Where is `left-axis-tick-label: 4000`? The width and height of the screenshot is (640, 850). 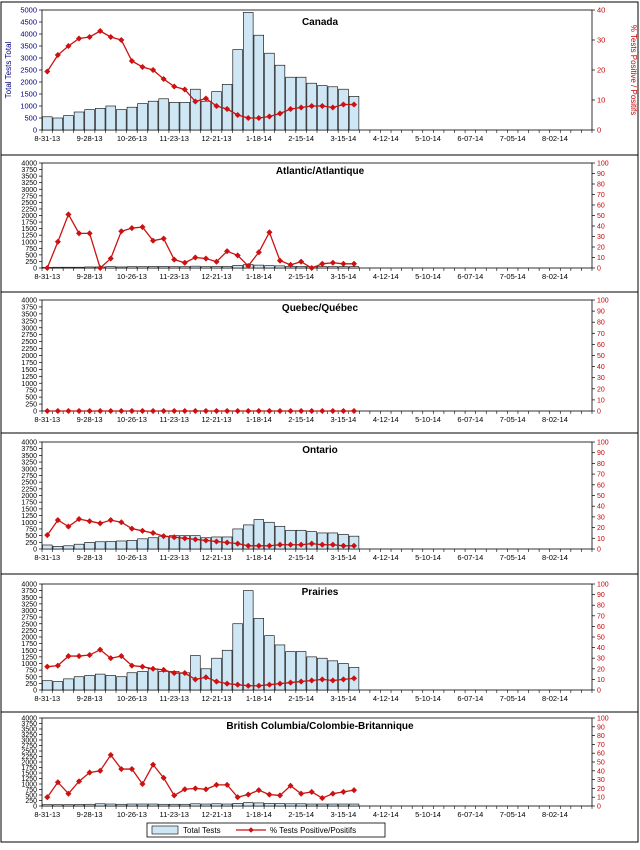
left-axis-tick-label: 4000 is located at coordinates (29, 585).